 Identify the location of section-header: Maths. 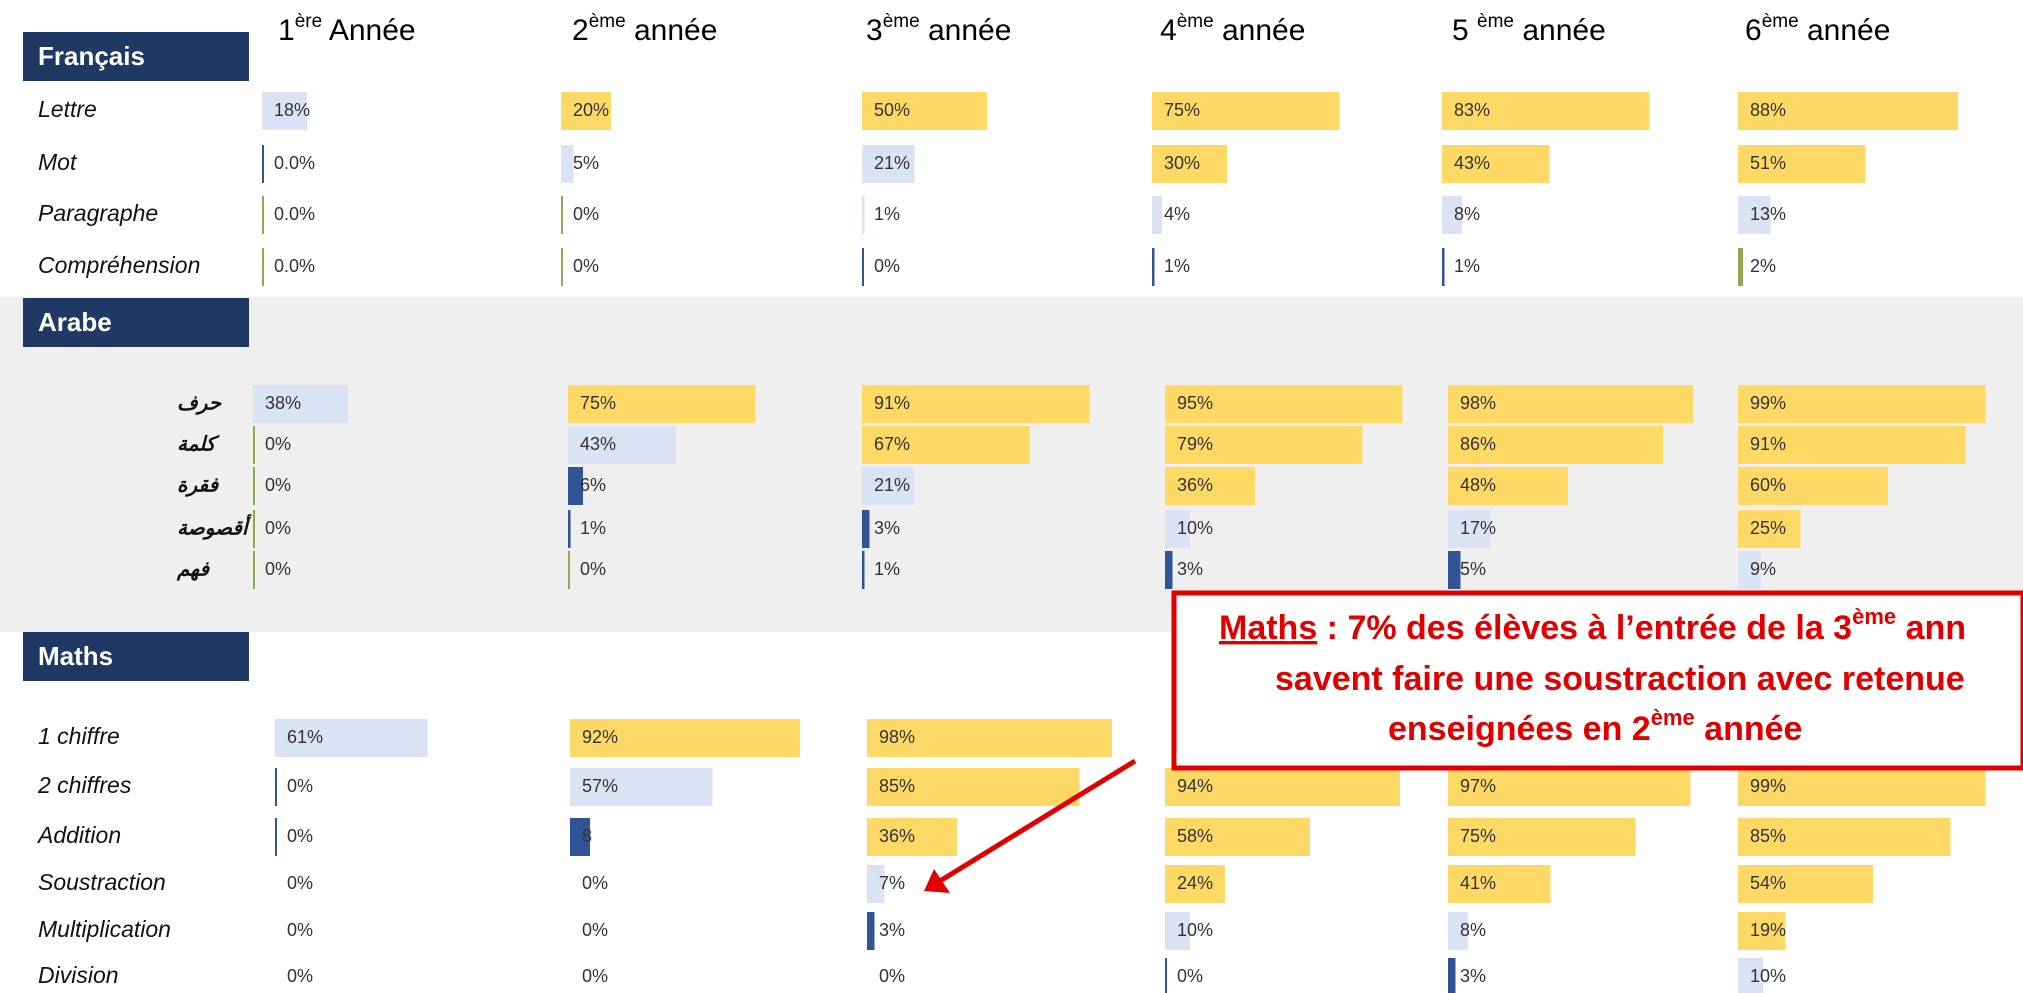
(75, 656).